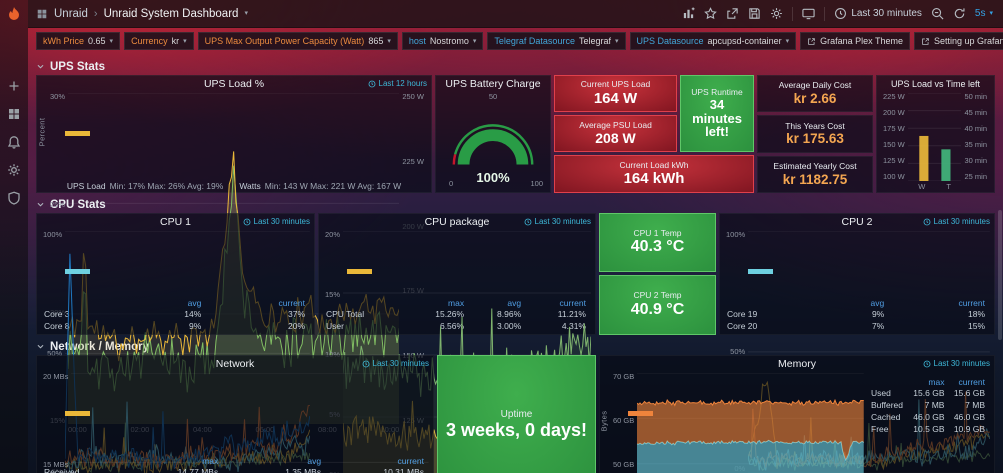 This screenshot has height=473, width=1003. What do you see at coordinates (881, 393) in the screenshot?
I see `series-name: Used` at bounding box center [881, 393].